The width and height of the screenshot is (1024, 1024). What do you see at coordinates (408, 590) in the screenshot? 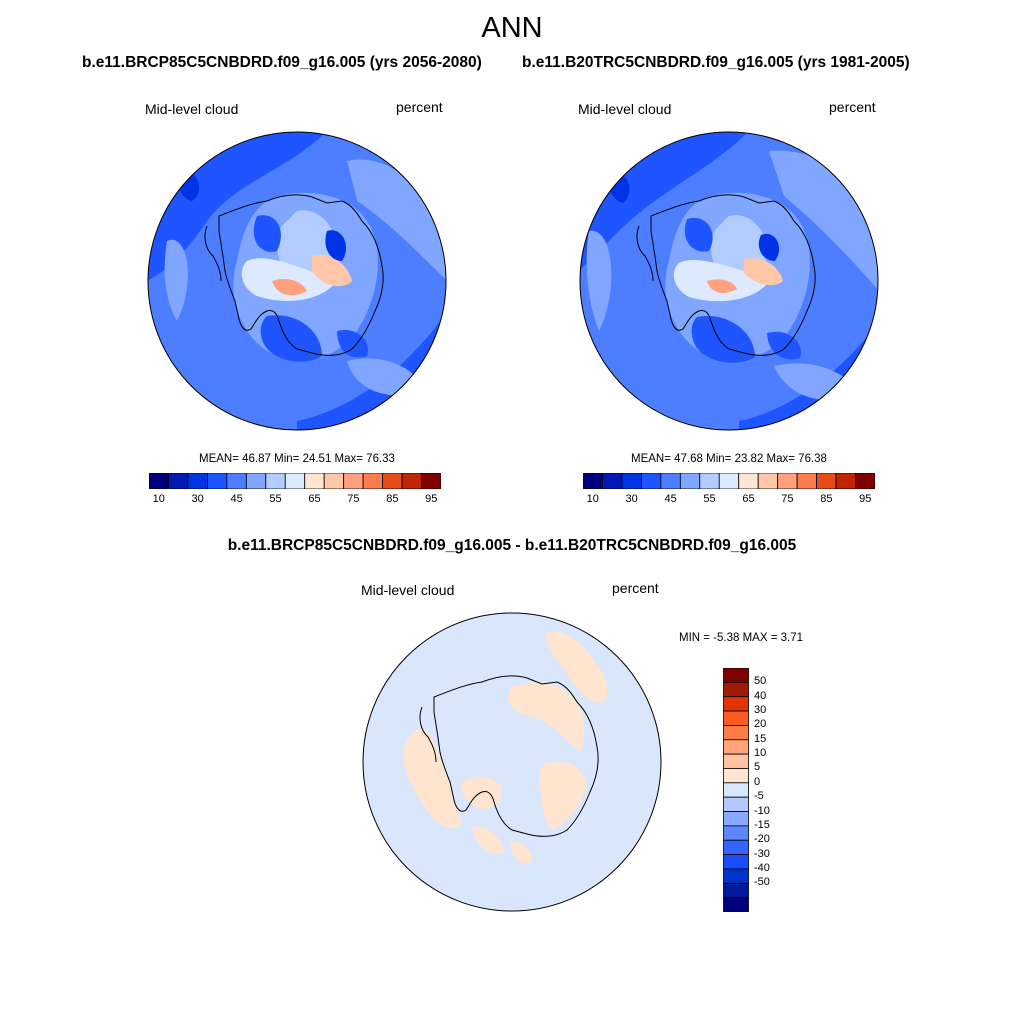
I see `diff-variable-label: Mid-level cloud` at bounding box center [408, 590].